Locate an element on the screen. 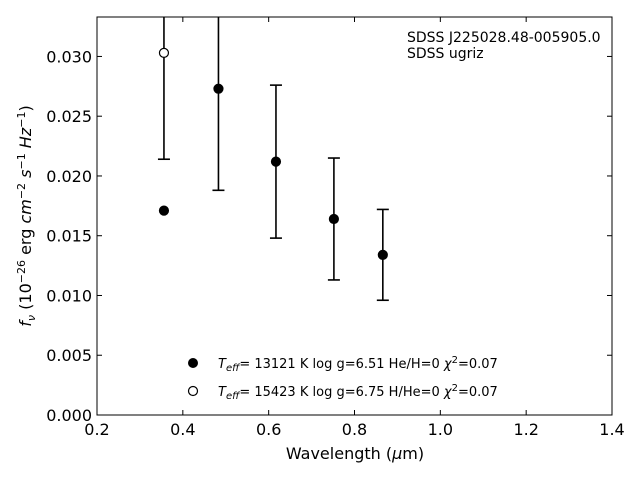 Image resolution: width=640 pixels, height=480 pixels. x-tick-label: 0.6 is located at coordinates (268, 429).